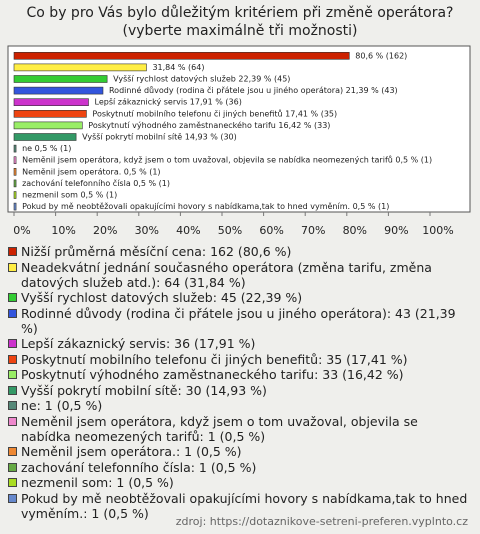  What do you see at coordinates (139, 467) in the screenshot?
I see `legend-label: zachování telefonního čísla: 1 (0,5 %)` at bounding box center [139, 467].